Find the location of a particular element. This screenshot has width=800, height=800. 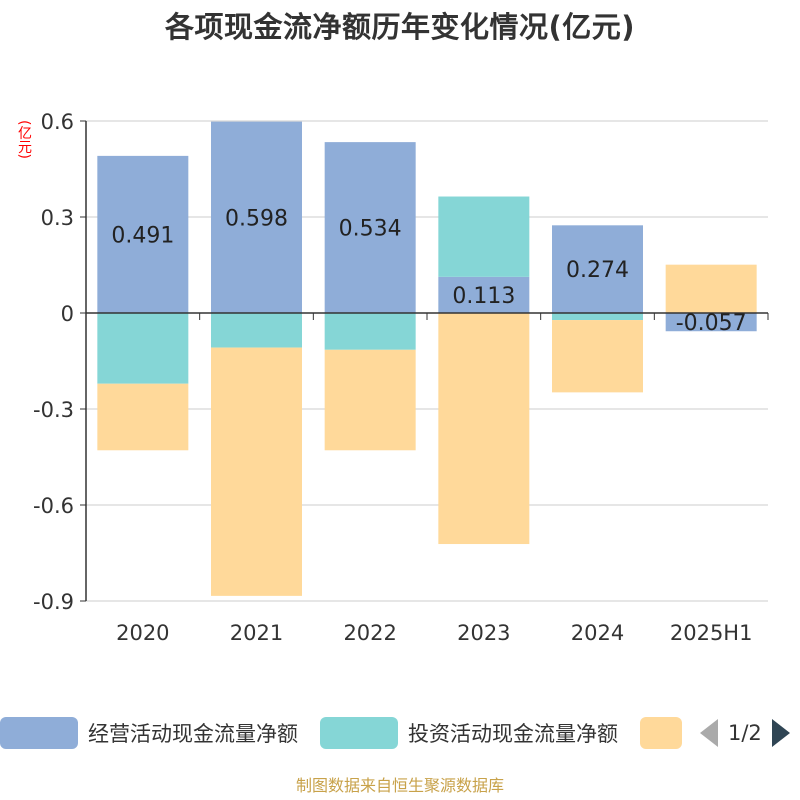

legend: 经营活动现金流量净额 投资活动现金流量净额 1/2 is located at coordinates (400, 735).